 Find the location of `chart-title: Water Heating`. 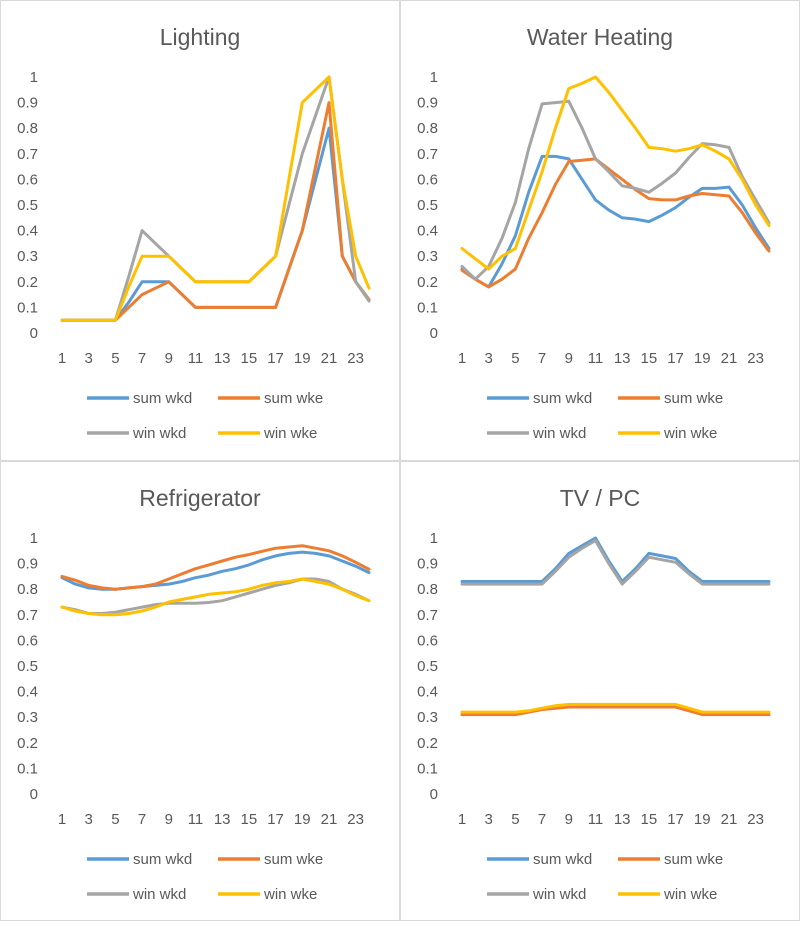

chart-title: Water Heating is located at coordinates (600, 37).